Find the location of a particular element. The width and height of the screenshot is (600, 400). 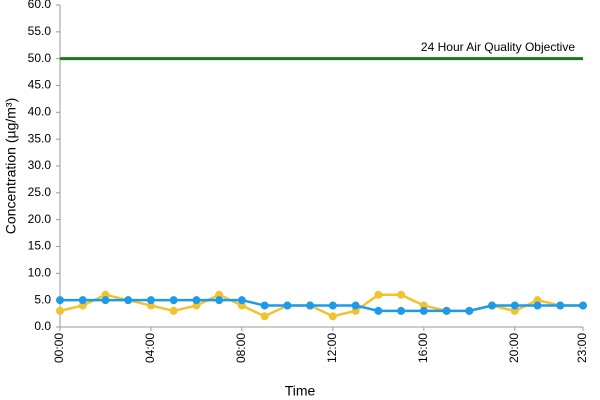

y-tick-label: 60.0 is located at coordinates (40, 5).